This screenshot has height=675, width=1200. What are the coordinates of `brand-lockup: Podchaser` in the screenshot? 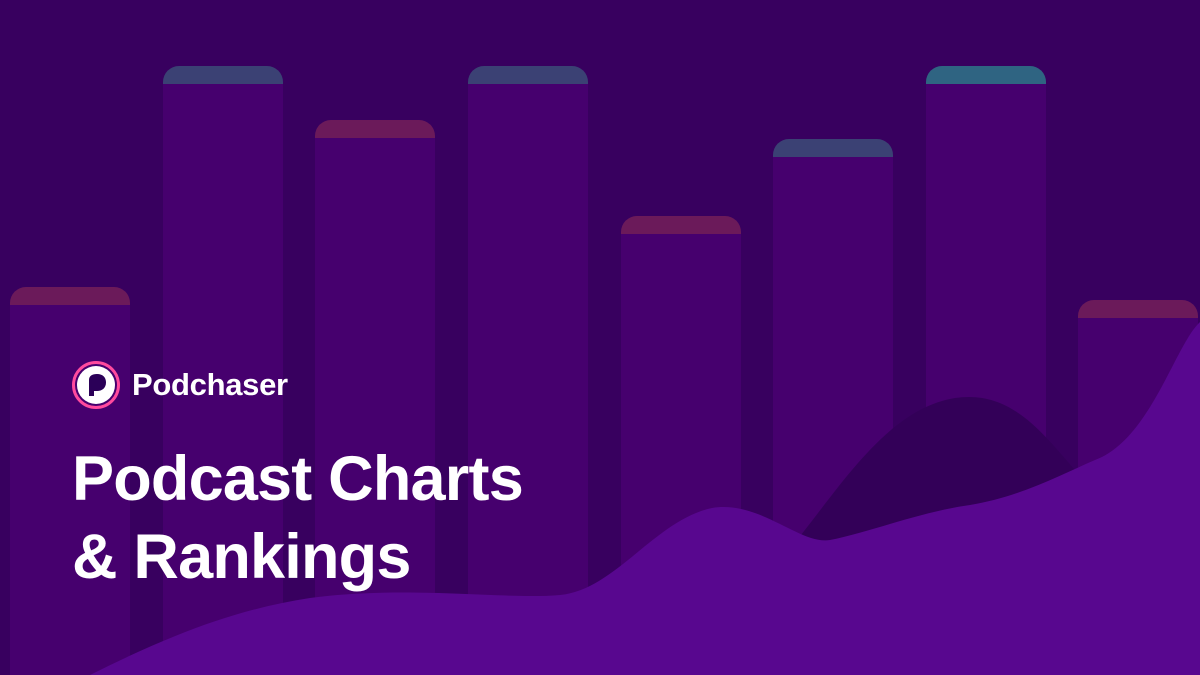 It's located at (180, 385).